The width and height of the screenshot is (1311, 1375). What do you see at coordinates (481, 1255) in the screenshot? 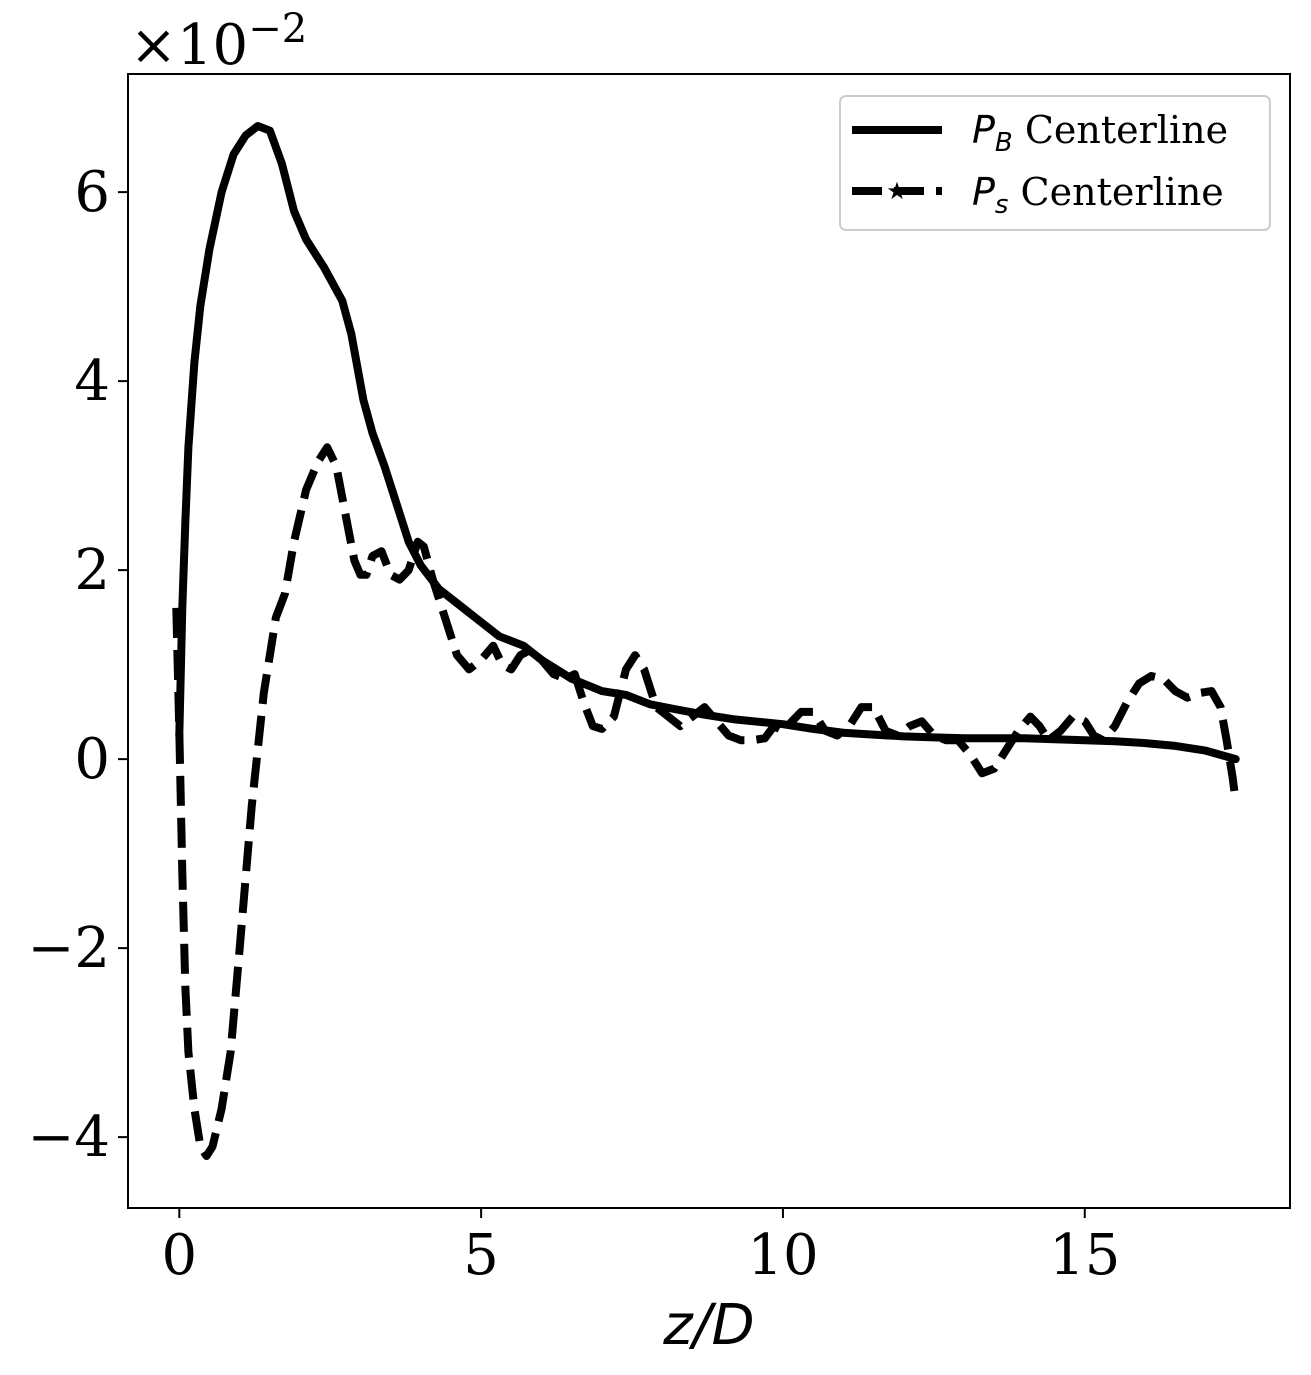
I see `x-tick-label: 5` at bounding box center [481, 1255].